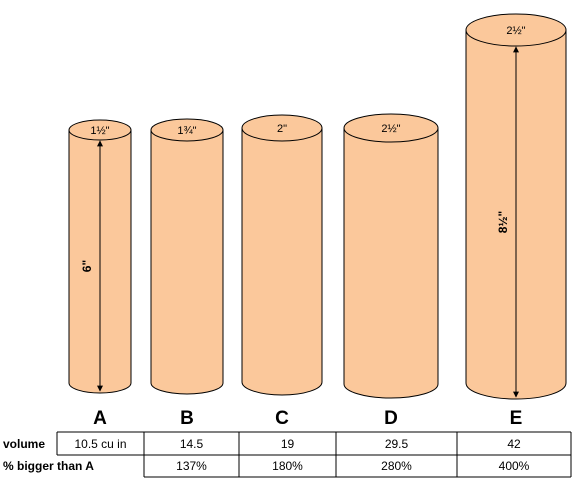 The width and height of the screenshot is (573, 489). Describe the element at coordinates (516, 418) in the screenshot. I see `cylinder-e-letter: E` at that location.